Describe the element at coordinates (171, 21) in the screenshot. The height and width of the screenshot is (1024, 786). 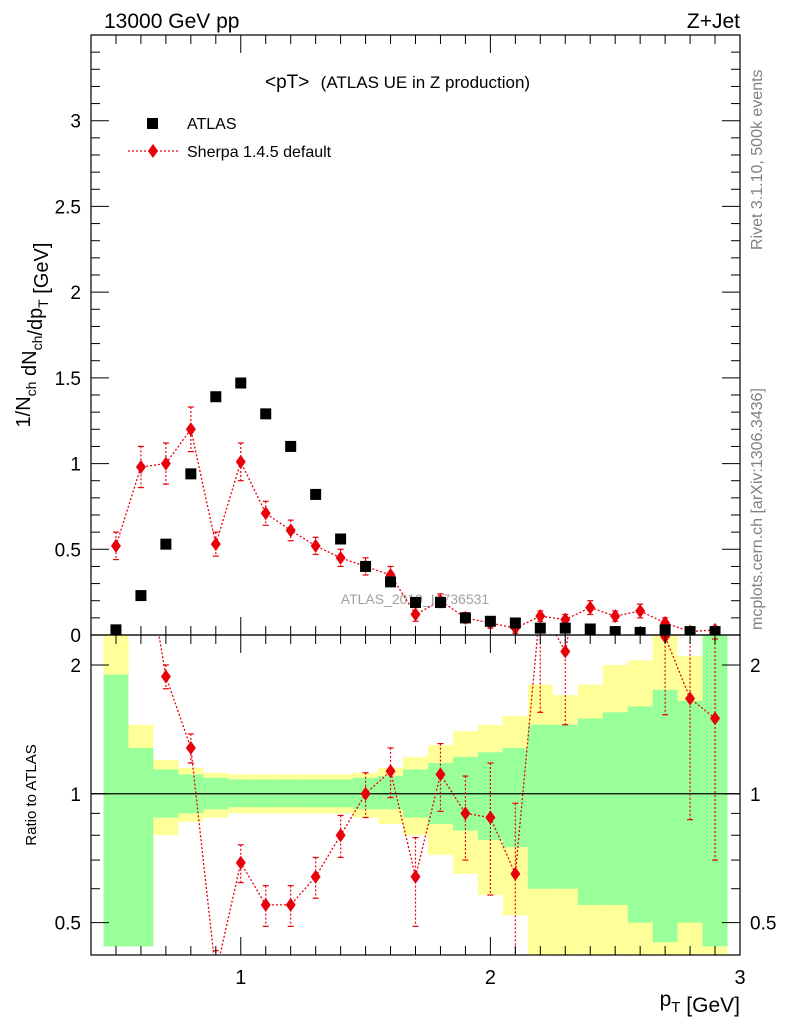
I see `header-process-label: 13000 GeV pp` at that location.